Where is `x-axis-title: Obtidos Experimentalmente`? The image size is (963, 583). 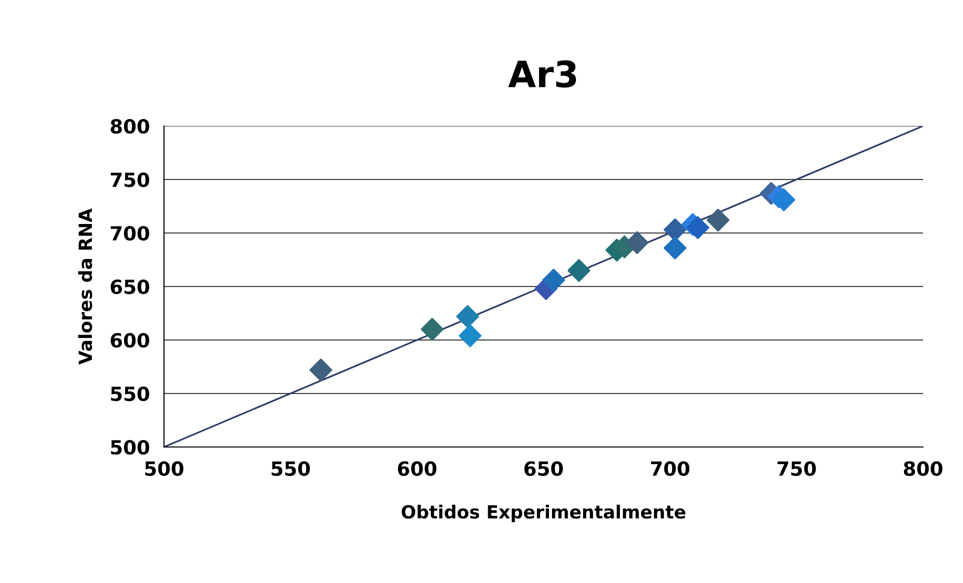
x-axis-title: Obtidos Experimentalmente is located at coordinates (544, 513).